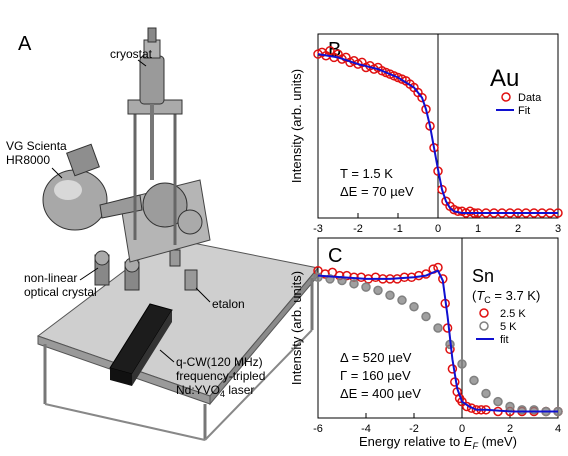 Image resolution: width=568 pixels, height=456 pixels. Describe the element at coordinates (398, 229) in the screenshot. I see `x-tick-label: -1` at that location.